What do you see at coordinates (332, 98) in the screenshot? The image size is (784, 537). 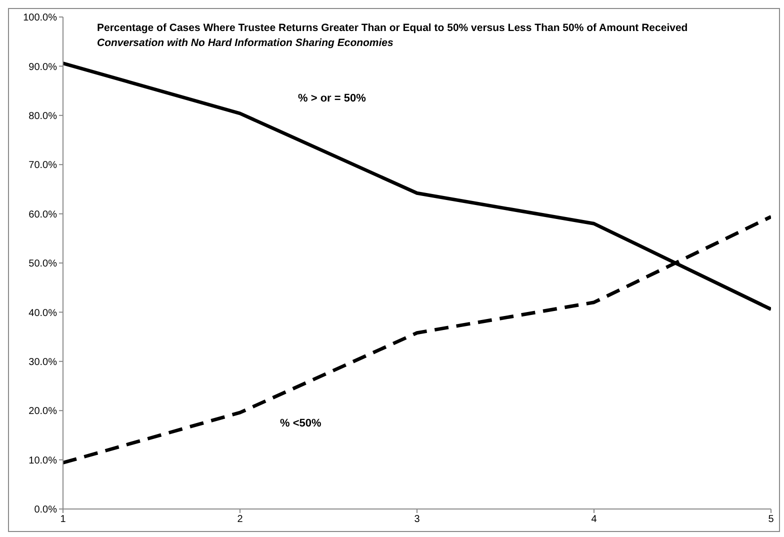 I see `text: % > or = 50%` at bounding box center [332, 98].